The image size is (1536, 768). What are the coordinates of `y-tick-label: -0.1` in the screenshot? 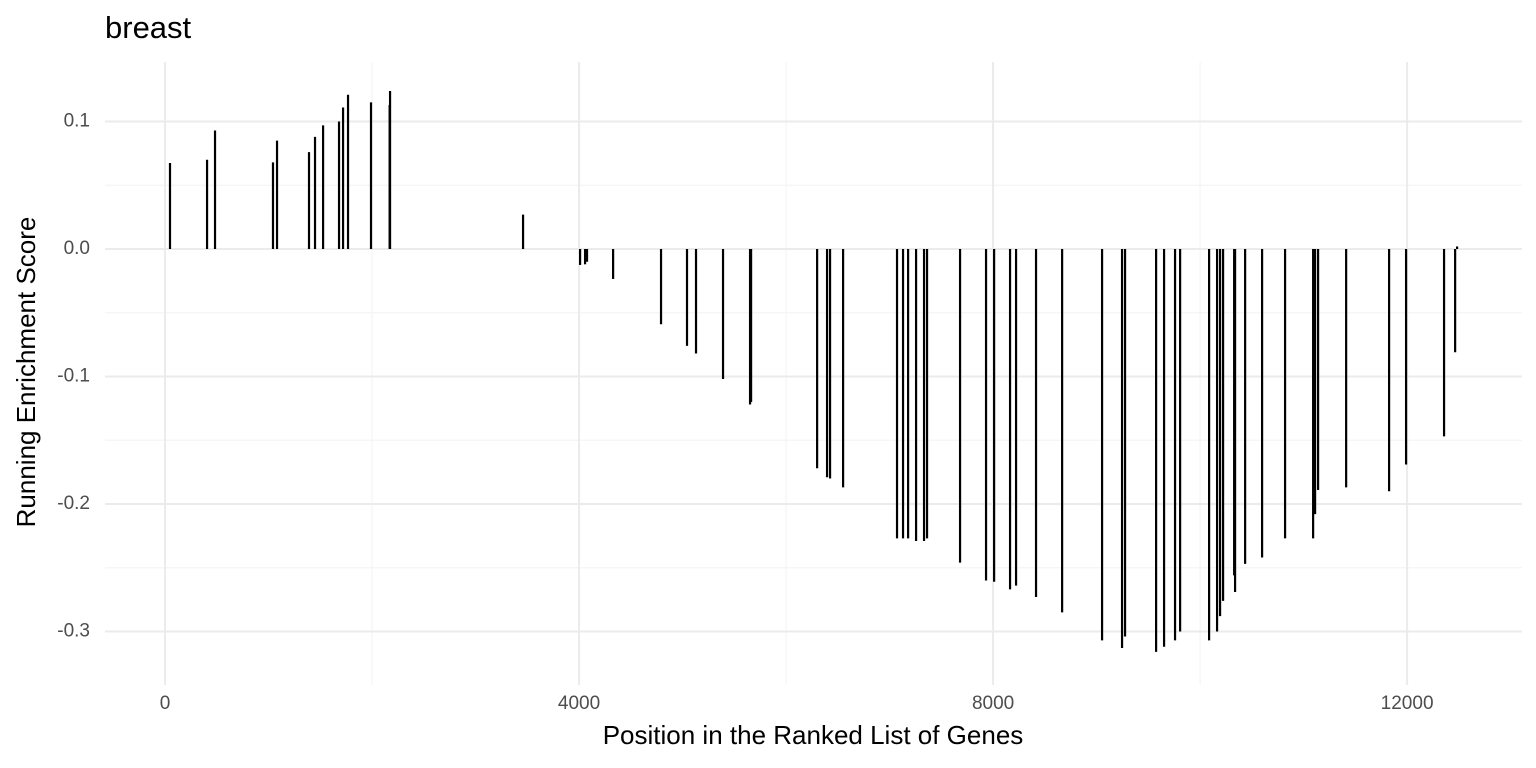 It's located at (73, 376).